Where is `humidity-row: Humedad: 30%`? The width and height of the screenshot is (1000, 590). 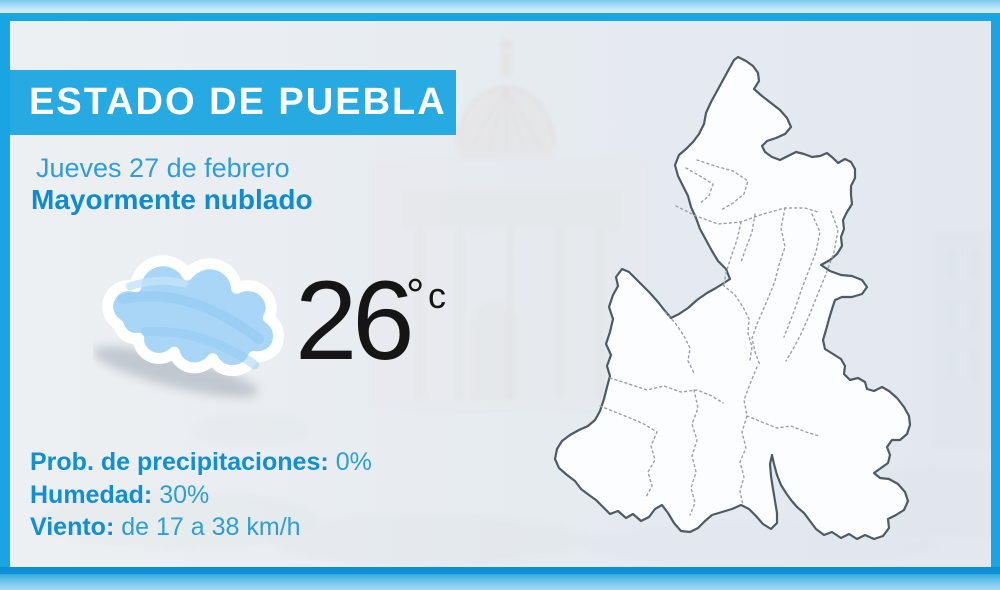 humidity-row: Humedad: 30% is located at coordinates (201, 495).